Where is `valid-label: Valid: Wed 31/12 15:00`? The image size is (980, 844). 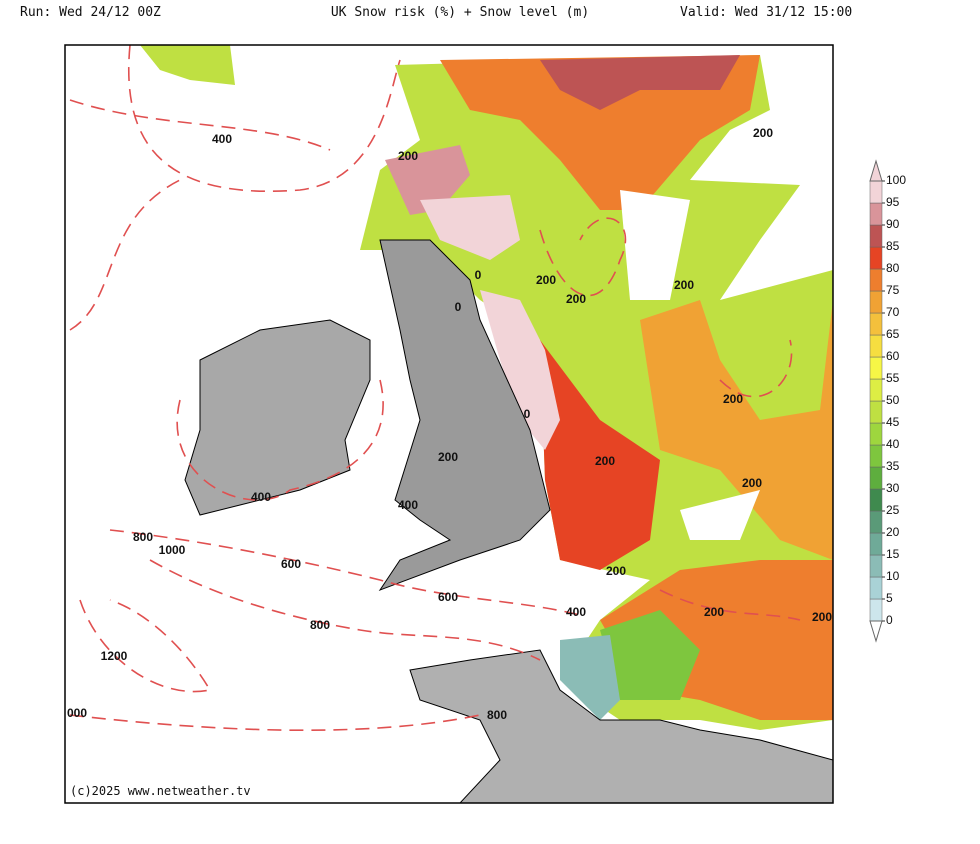
valid-label: Valid: Wed 31/12 15:00 is located at coordinates (766, 12).